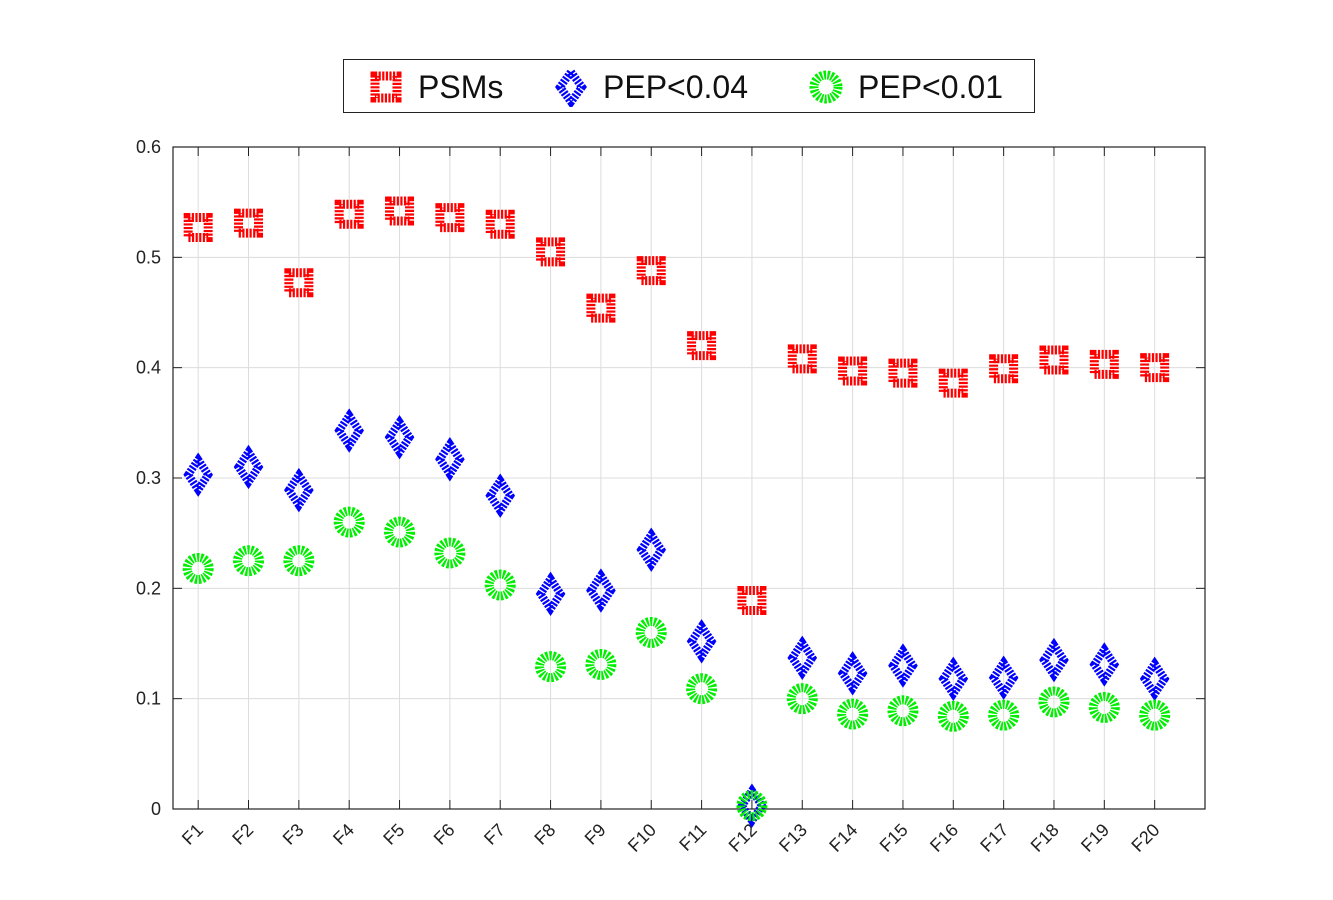 The image size is (1333, 900). I want to click on red-square-marker-icon, so click(386, 87).